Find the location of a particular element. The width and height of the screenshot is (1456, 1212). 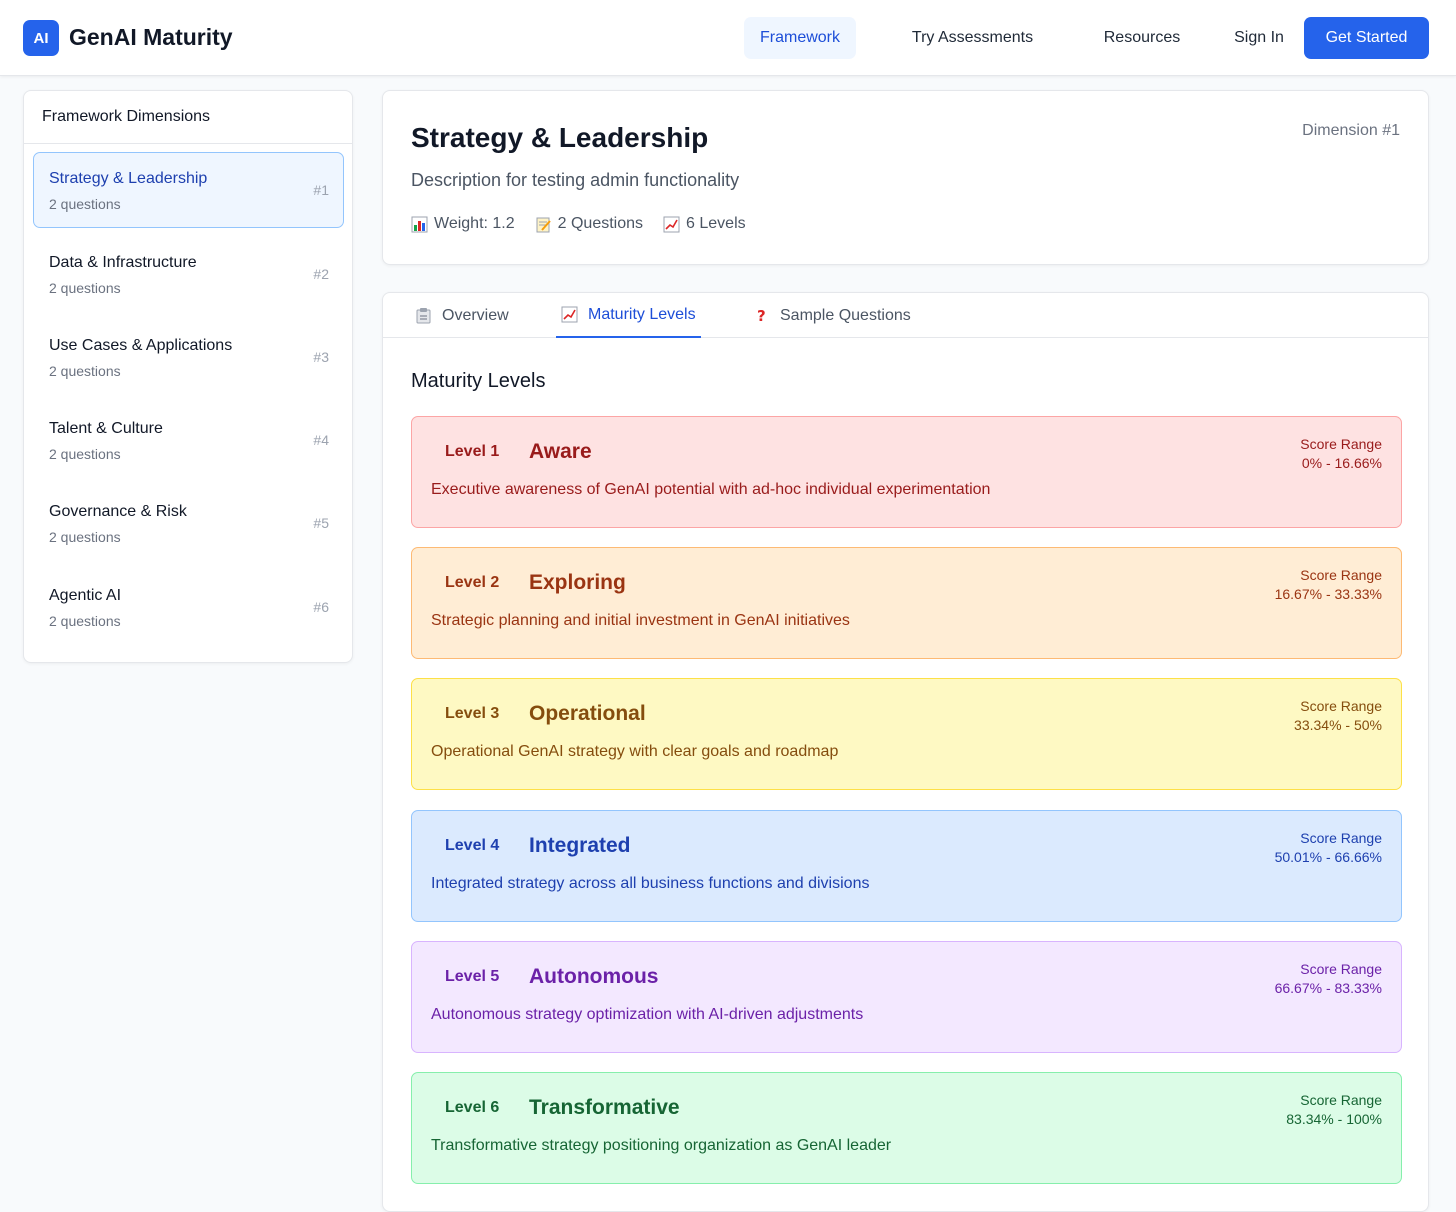

sidebar-item-number: #4 is located at coordinates (321, 440).